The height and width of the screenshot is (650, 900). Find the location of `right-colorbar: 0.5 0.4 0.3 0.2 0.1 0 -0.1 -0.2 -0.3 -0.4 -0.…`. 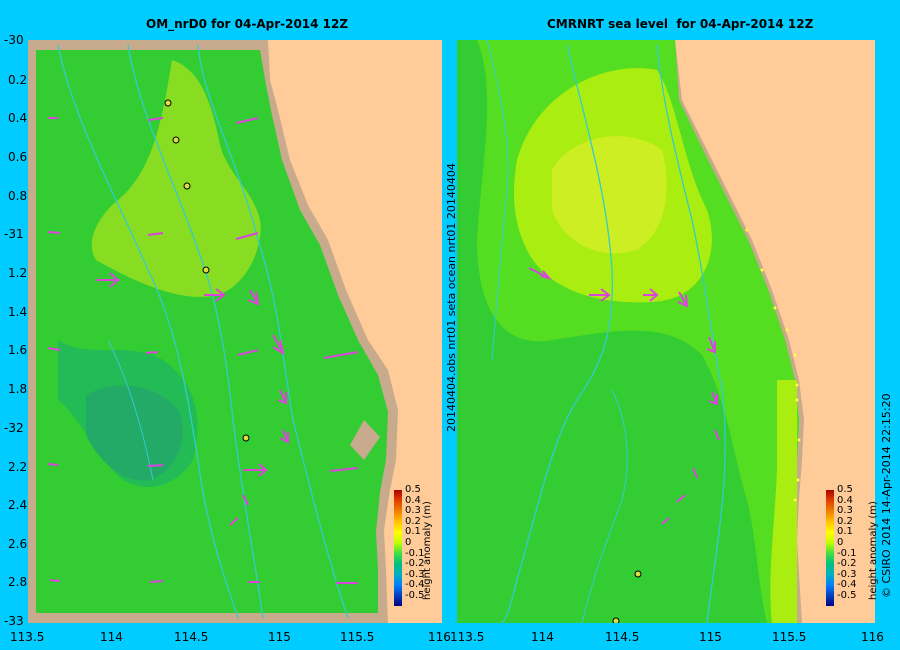

right-colorbar: 0.5 0.4 0.3 0.2 0.1 0 -0.1 -0.2 -0.3 -0.4 -0.… is located at coordinates (848, 547).